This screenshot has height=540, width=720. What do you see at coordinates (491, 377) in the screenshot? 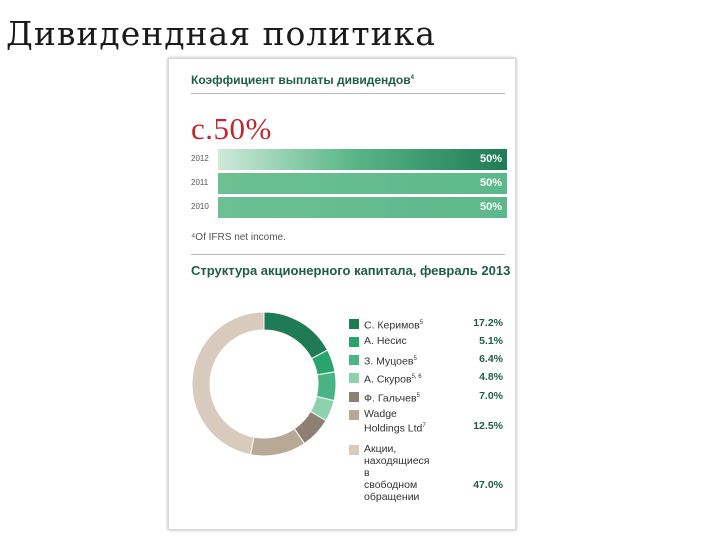
I see `legend-value: 4.8%` at bounding box center [491, 377].